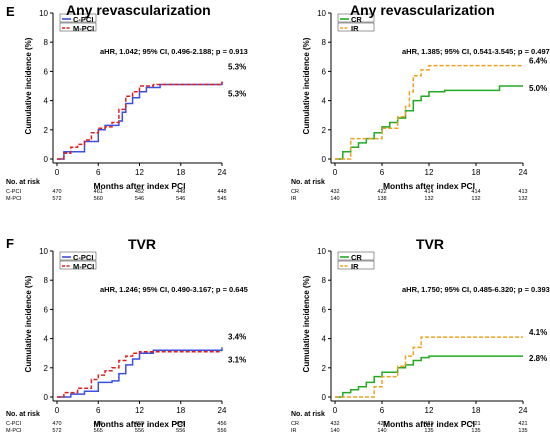 This screenshot has height=435, width=550. I want to click on end-value-label: 5.3%, so click(237, 67).